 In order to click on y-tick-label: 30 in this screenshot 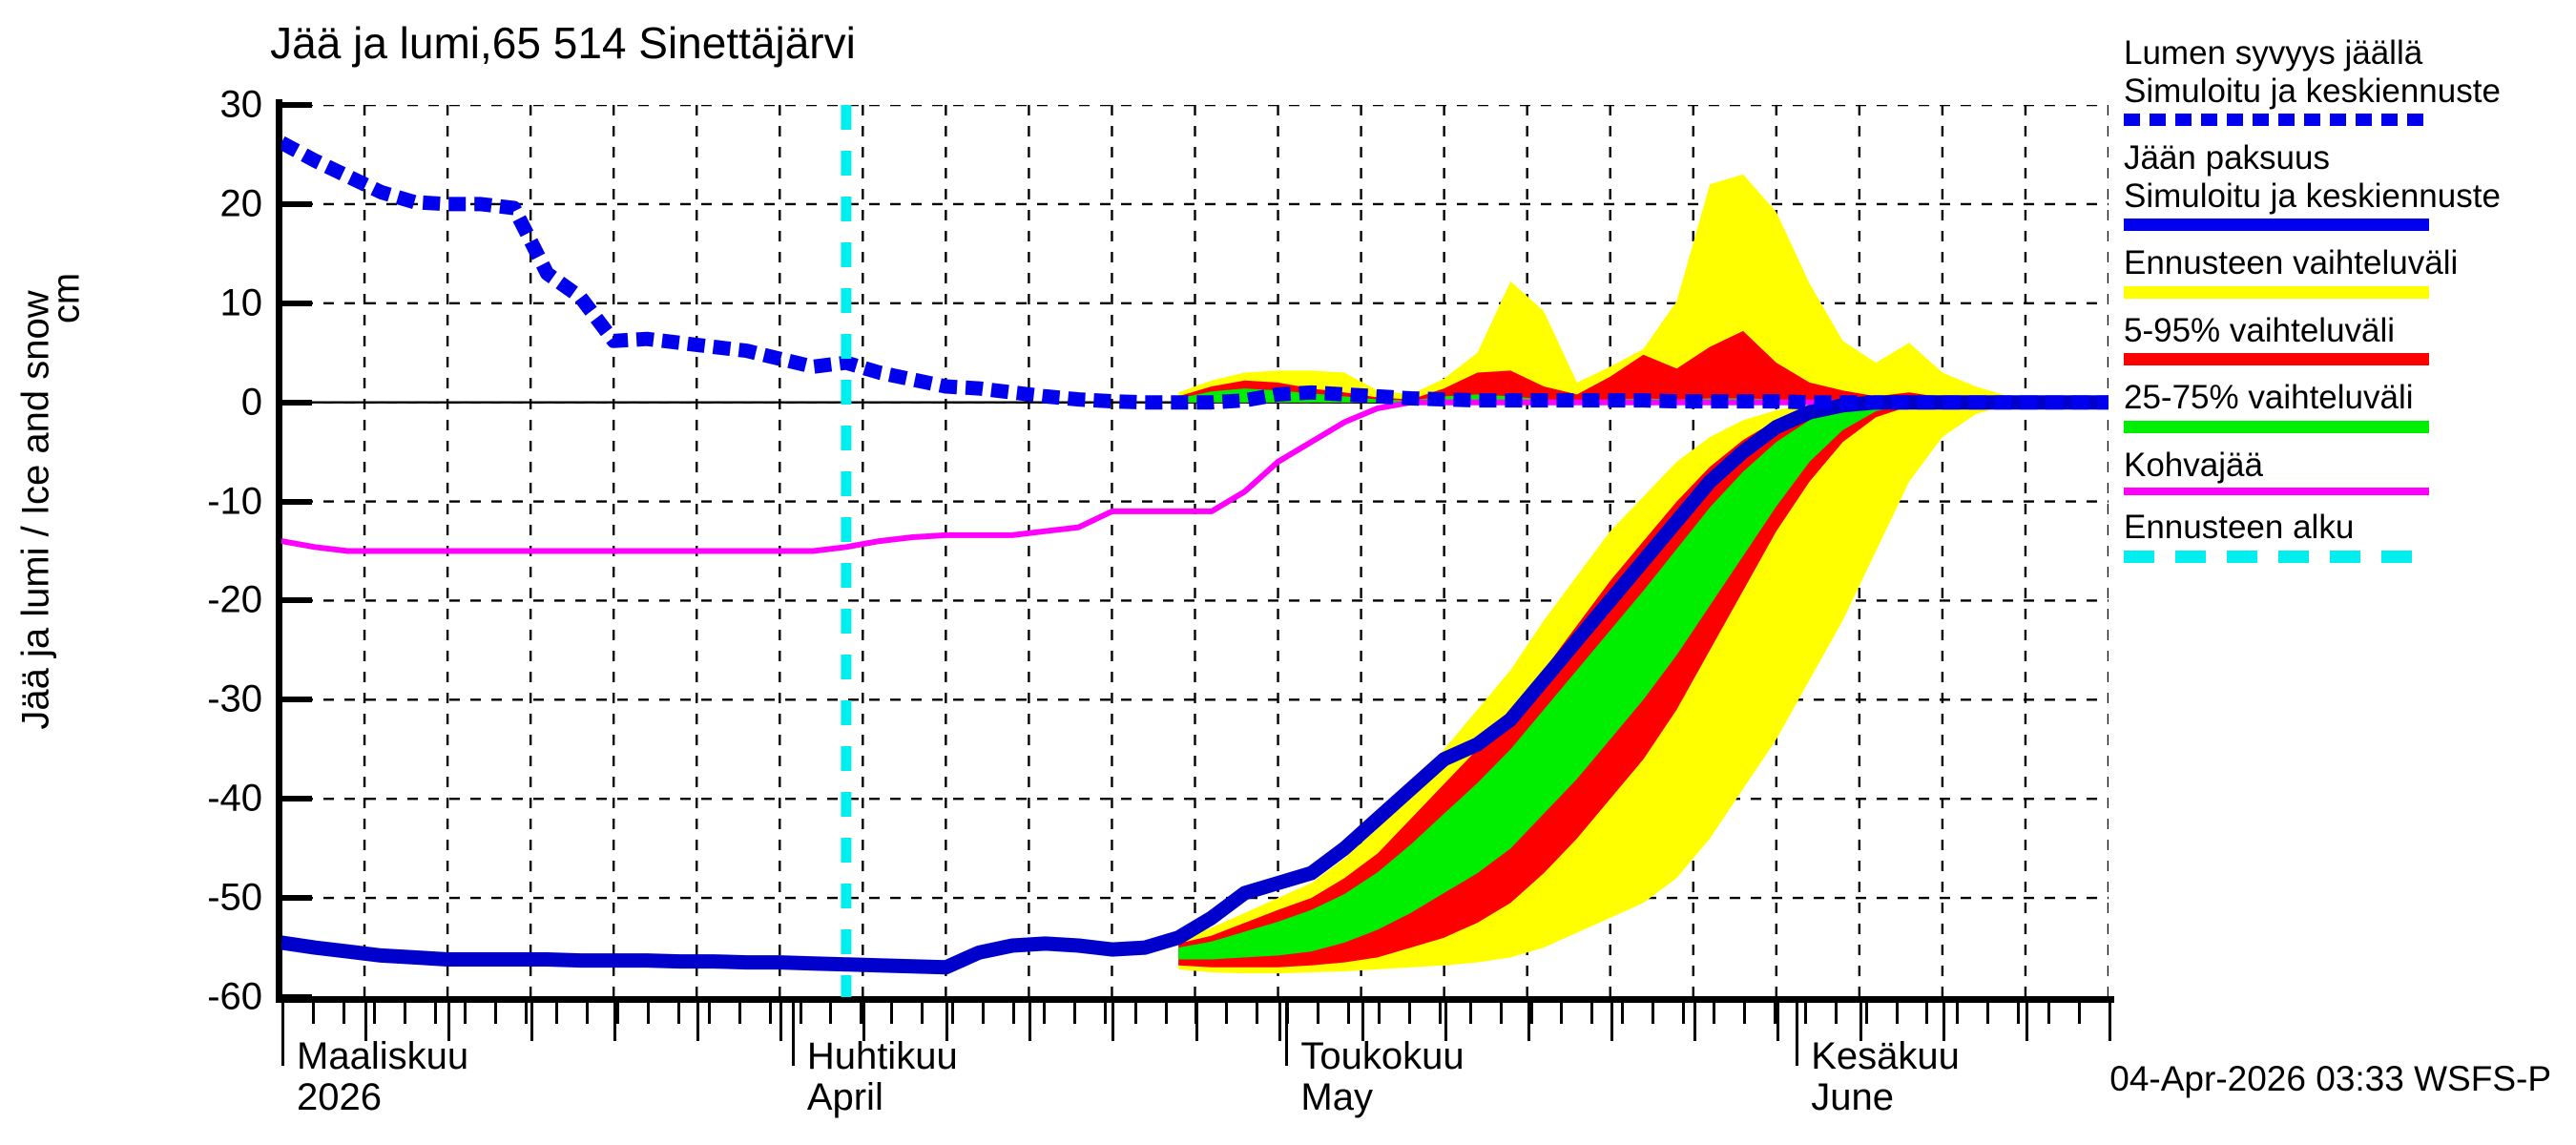, I will do `click(241, 104)`.